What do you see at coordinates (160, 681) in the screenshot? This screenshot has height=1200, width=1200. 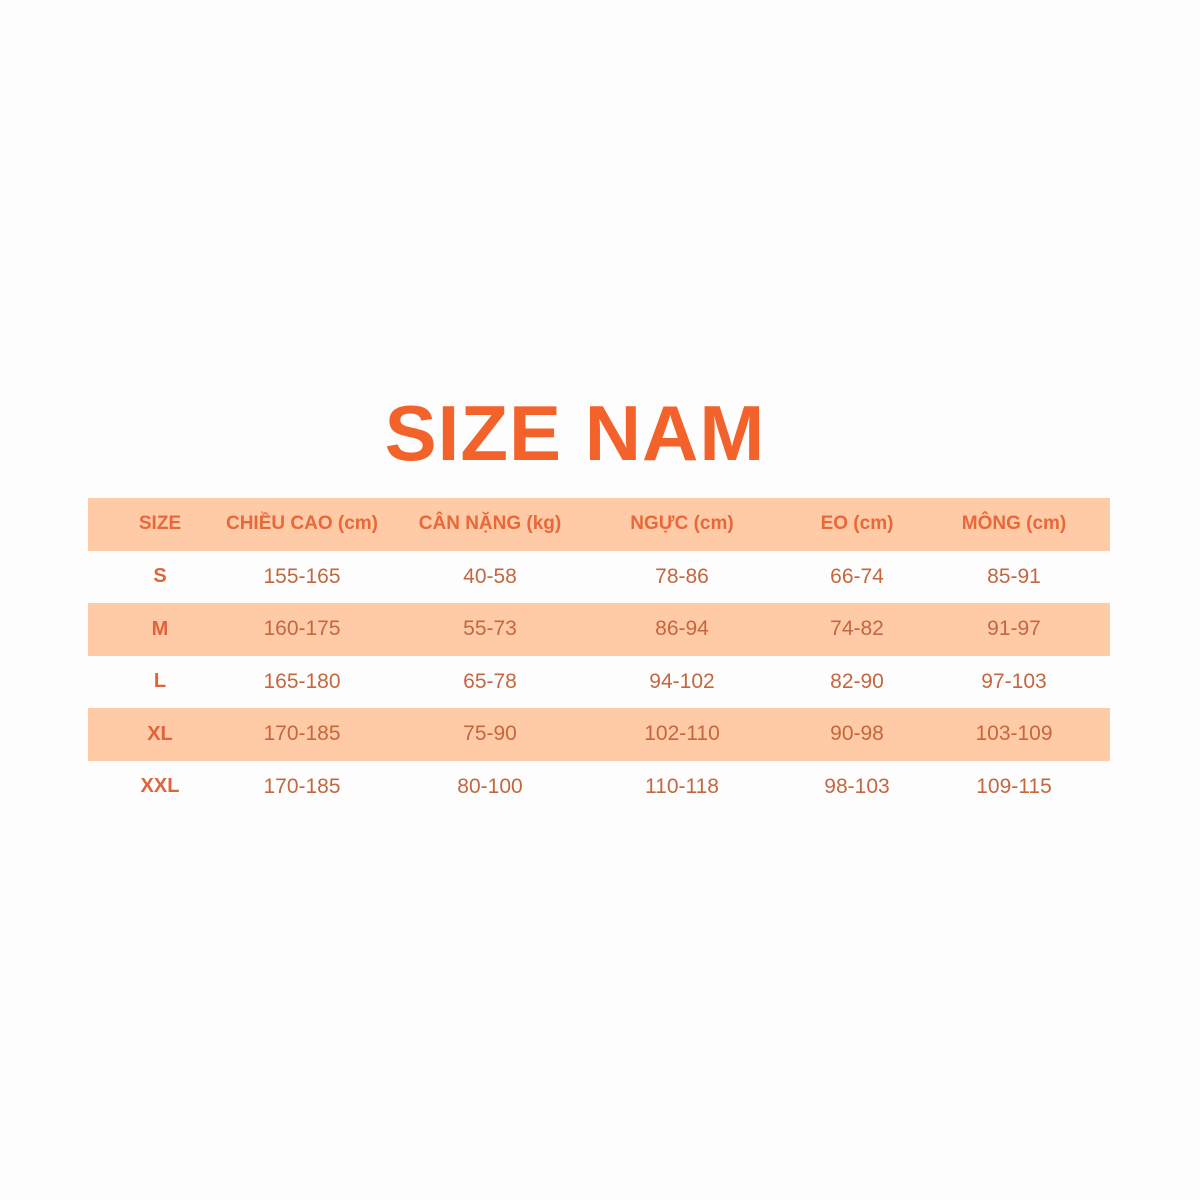 I see `cell-size: L` at bounding box center [160, 681].